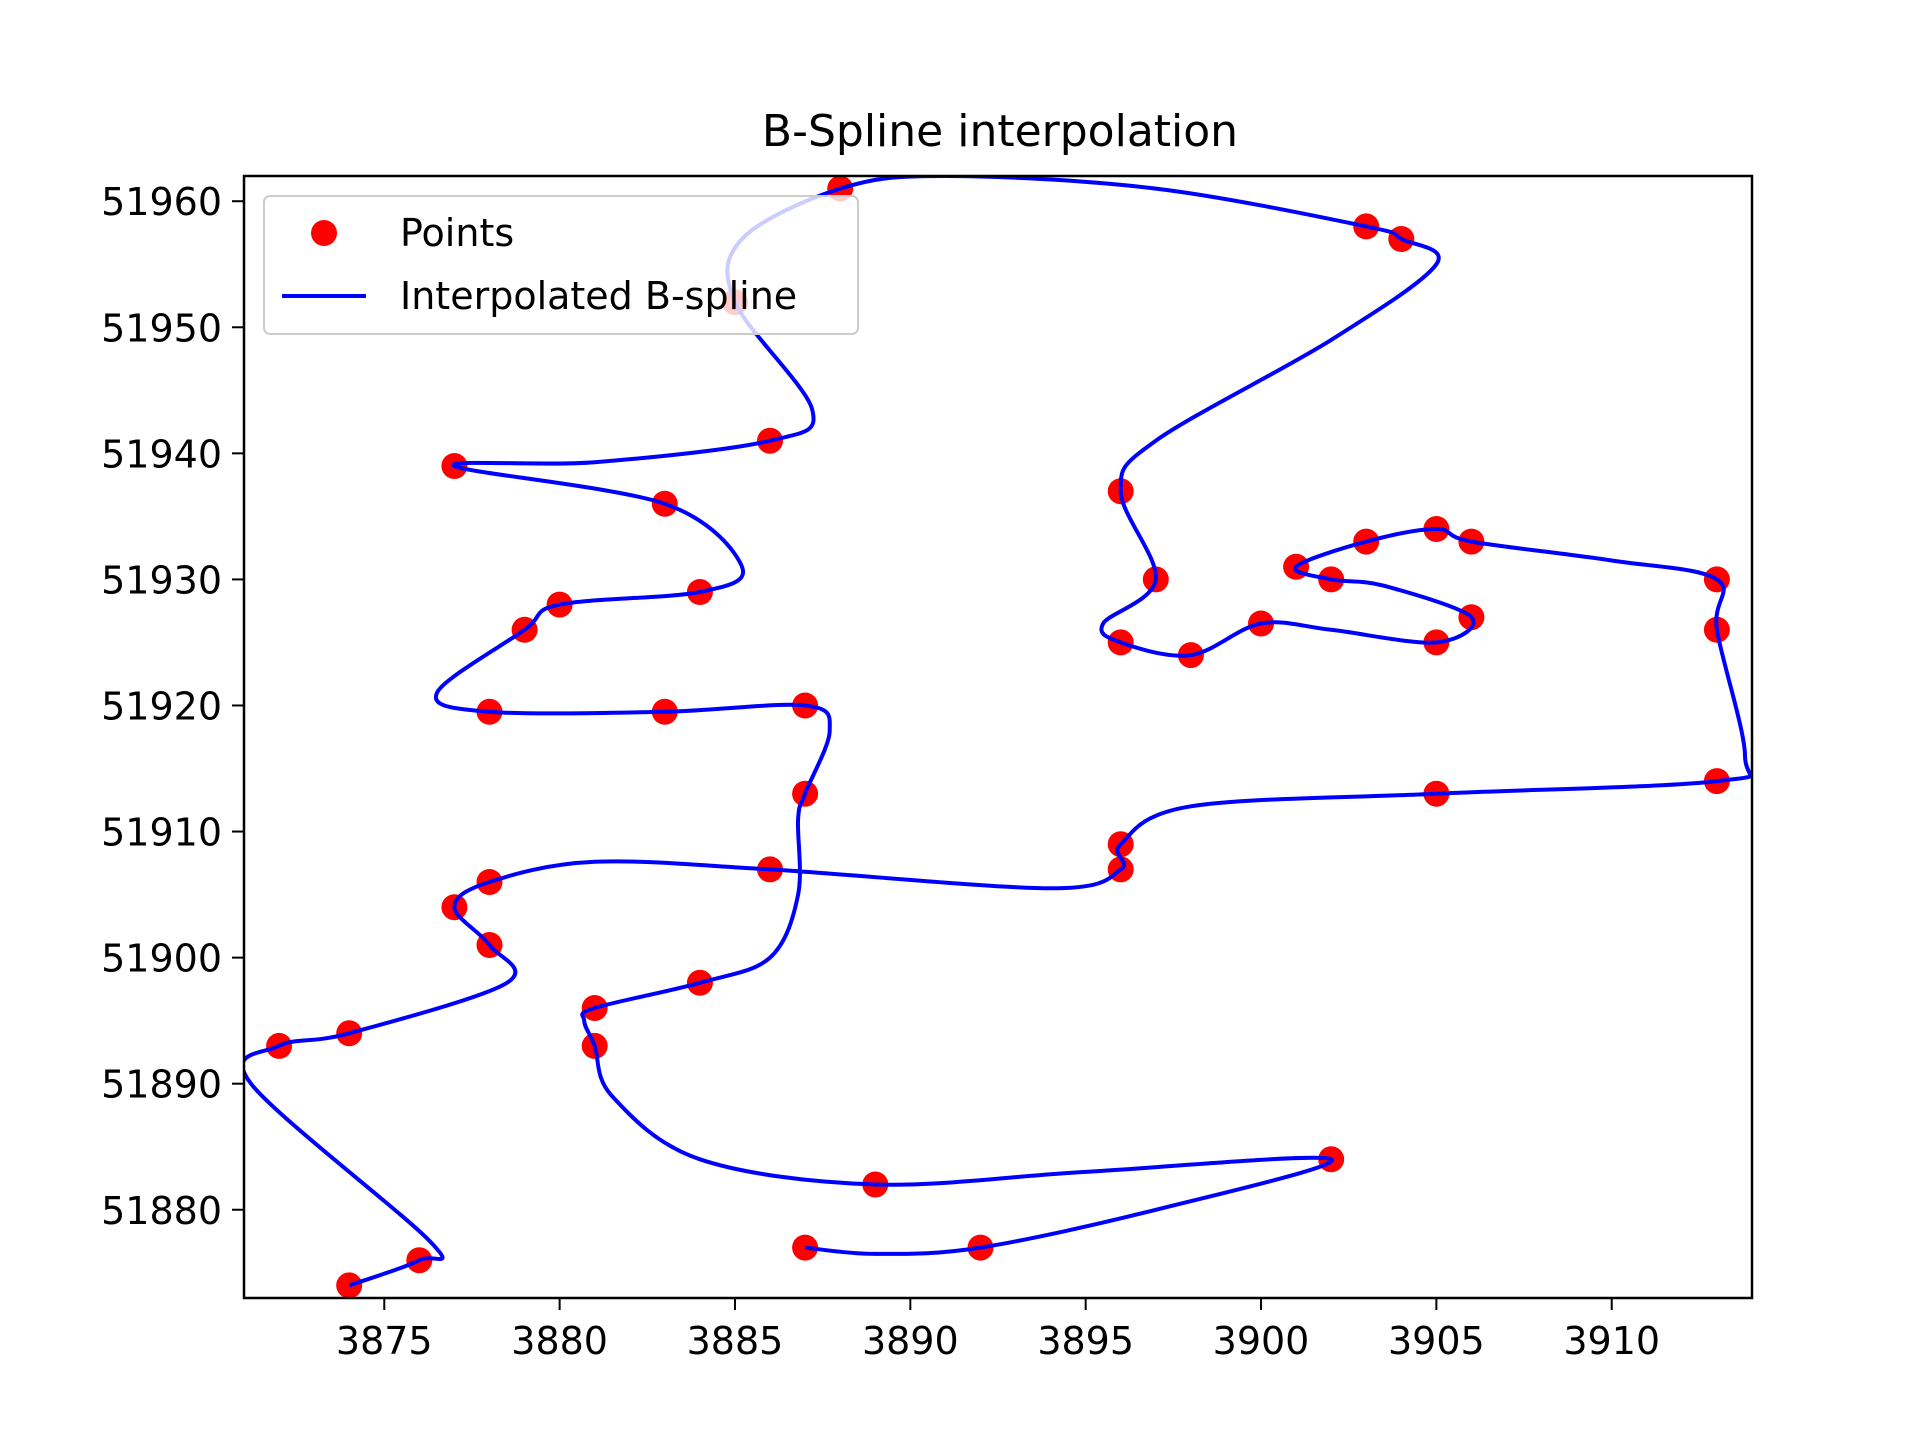 This screenshot has height=1440, width=1920. Describe the element at coordinates (1611, 1341) in the screenshot. I see `x-tick-label: 3910` at that location.